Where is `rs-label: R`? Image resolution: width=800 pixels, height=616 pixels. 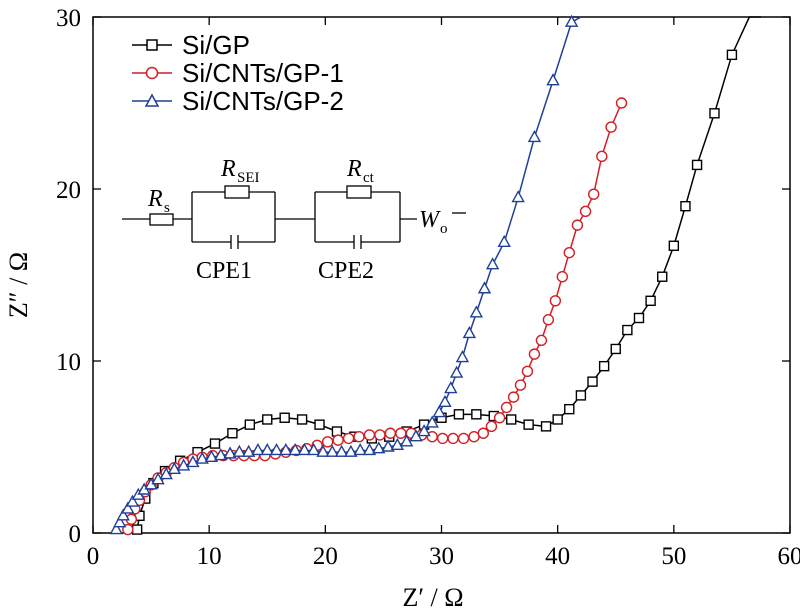
rs-label: R is located at coordinates (155, 199).